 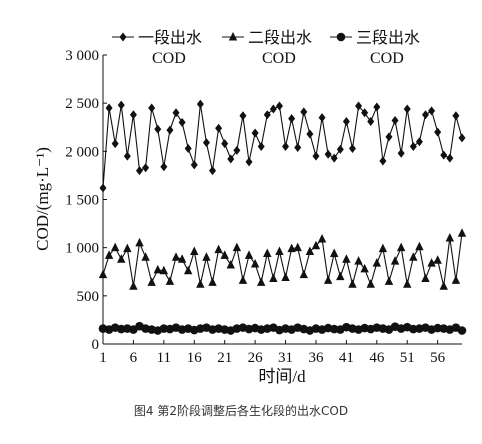 What do you see at coordinates (285, 358) in the screenshot?
I see `x-tick-label: 31` at bounding box center [285, 358].